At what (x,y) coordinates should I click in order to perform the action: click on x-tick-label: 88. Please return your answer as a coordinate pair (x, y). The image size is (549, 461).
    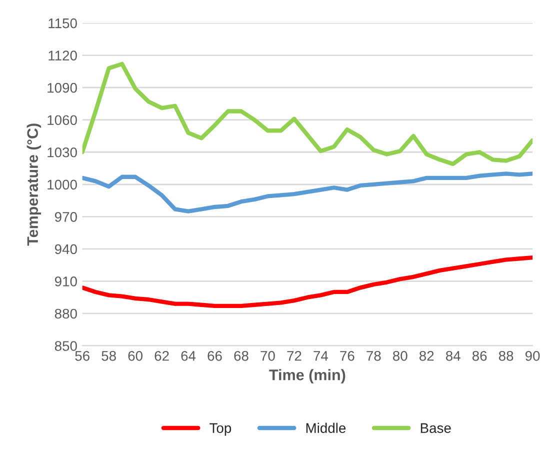
    Looking at the image, I should click on (506, 355).